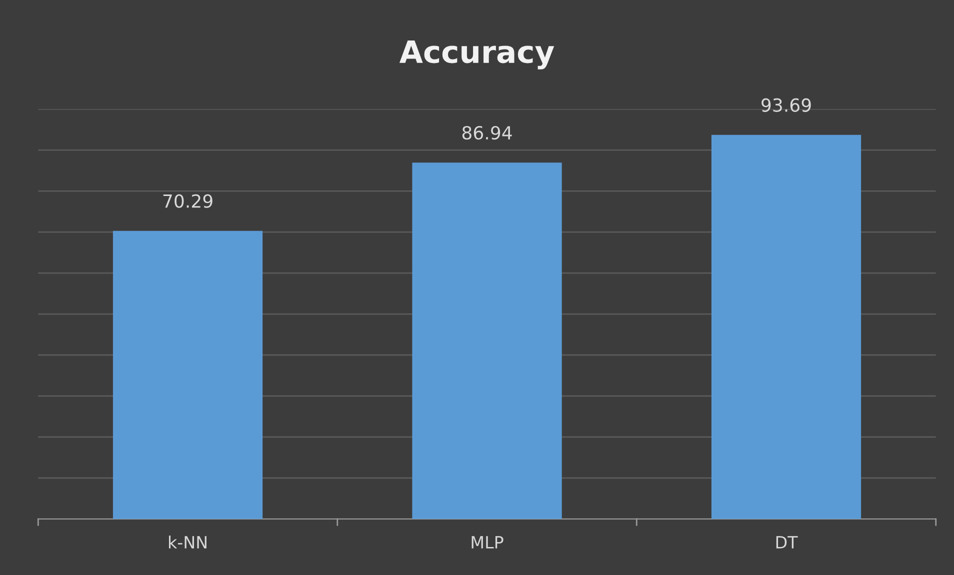 The height and width of the screenshot is (575, 954). I want to click on data-label: 70.29, so click(187, 201).